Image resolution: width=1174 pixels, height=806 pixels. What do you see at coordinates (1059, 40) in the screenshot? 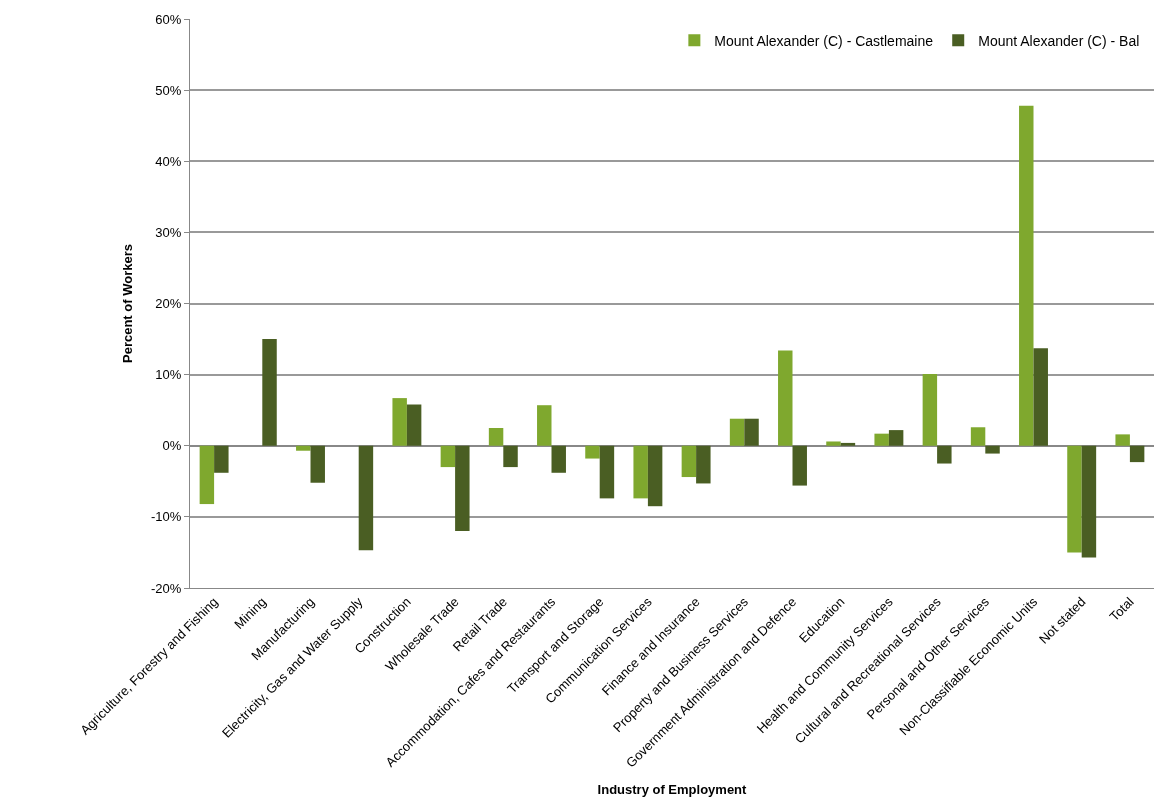
I see `legend-label: Mount Alexander (C) - Bal` at bounding box center [1059, 40].